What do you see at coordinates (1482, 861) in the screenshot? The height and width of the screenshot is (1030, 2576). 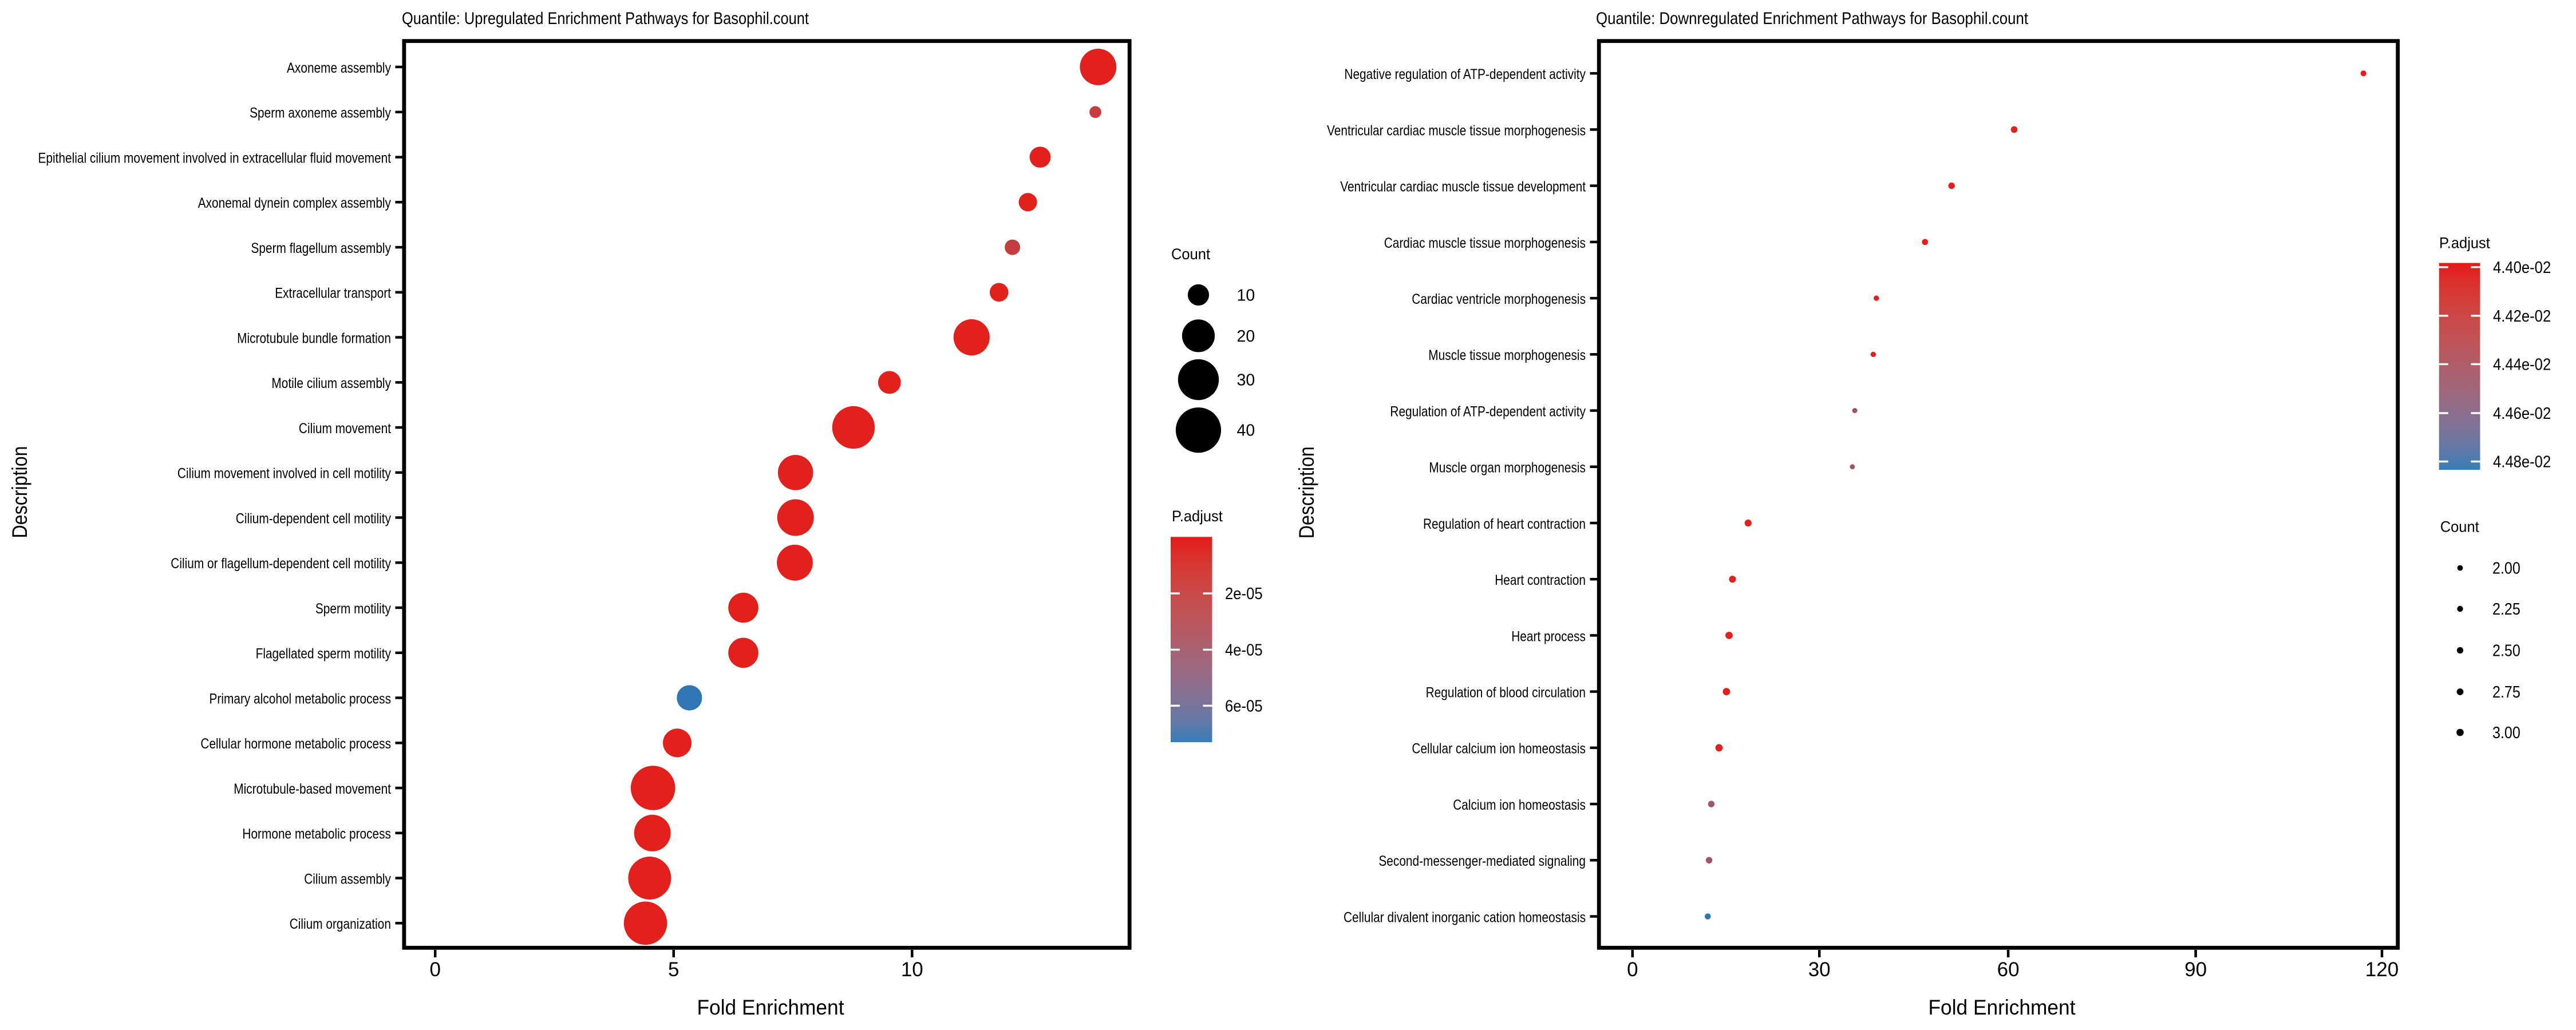 I see `svg-text:Second-messenger-mediated sign: Second-messenger-mediated signaling` at bounding box center [1482, 861].